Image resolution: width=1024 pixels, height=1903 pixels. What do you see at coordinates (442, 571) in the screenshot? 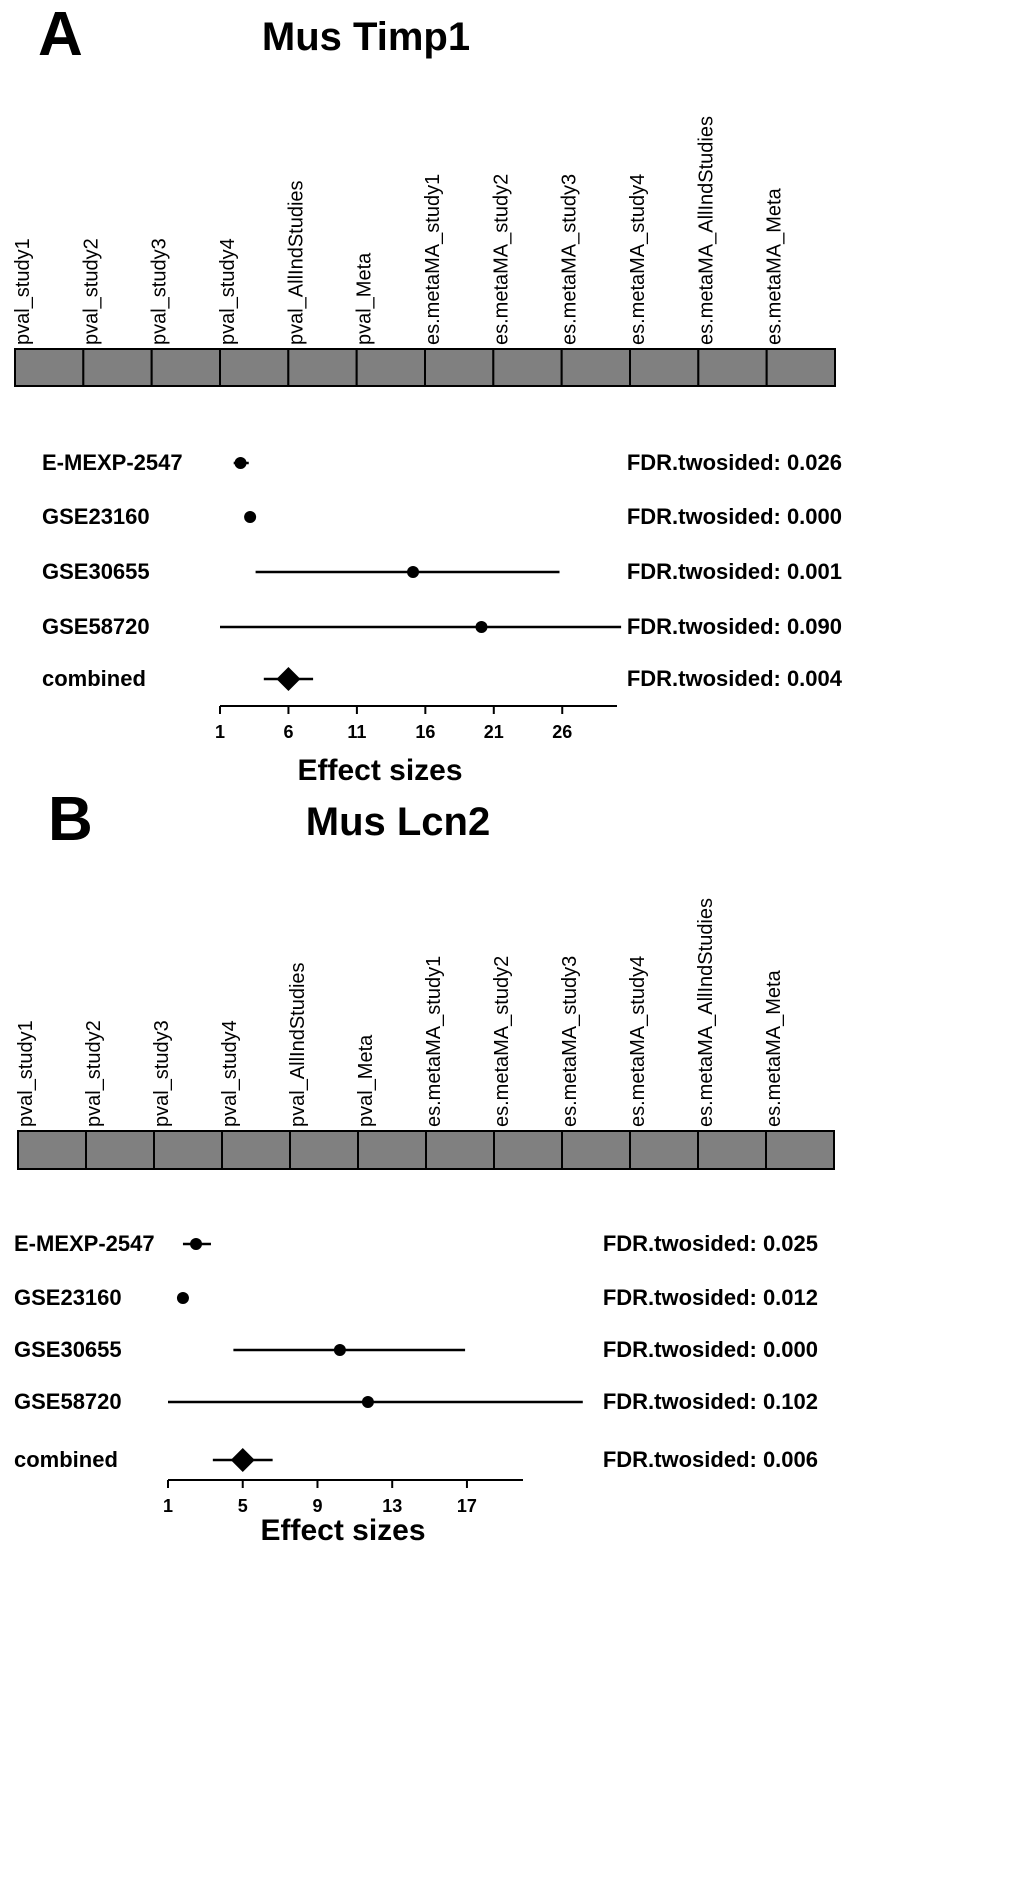
I see `forest-row: GSE30655 FDR.twosided: 0.001` at bounding box center [442, 571].